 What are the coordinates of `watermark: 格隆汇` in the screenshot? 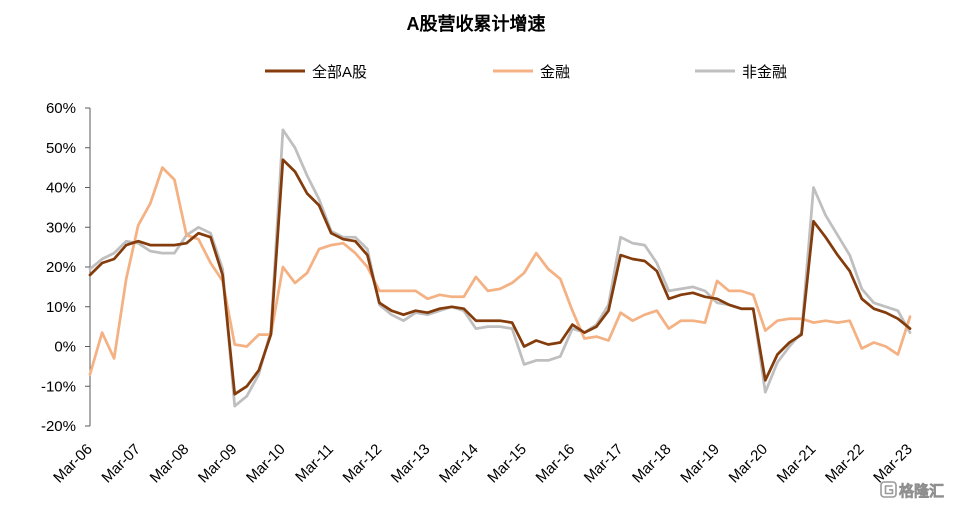 It's located at (912, 490).